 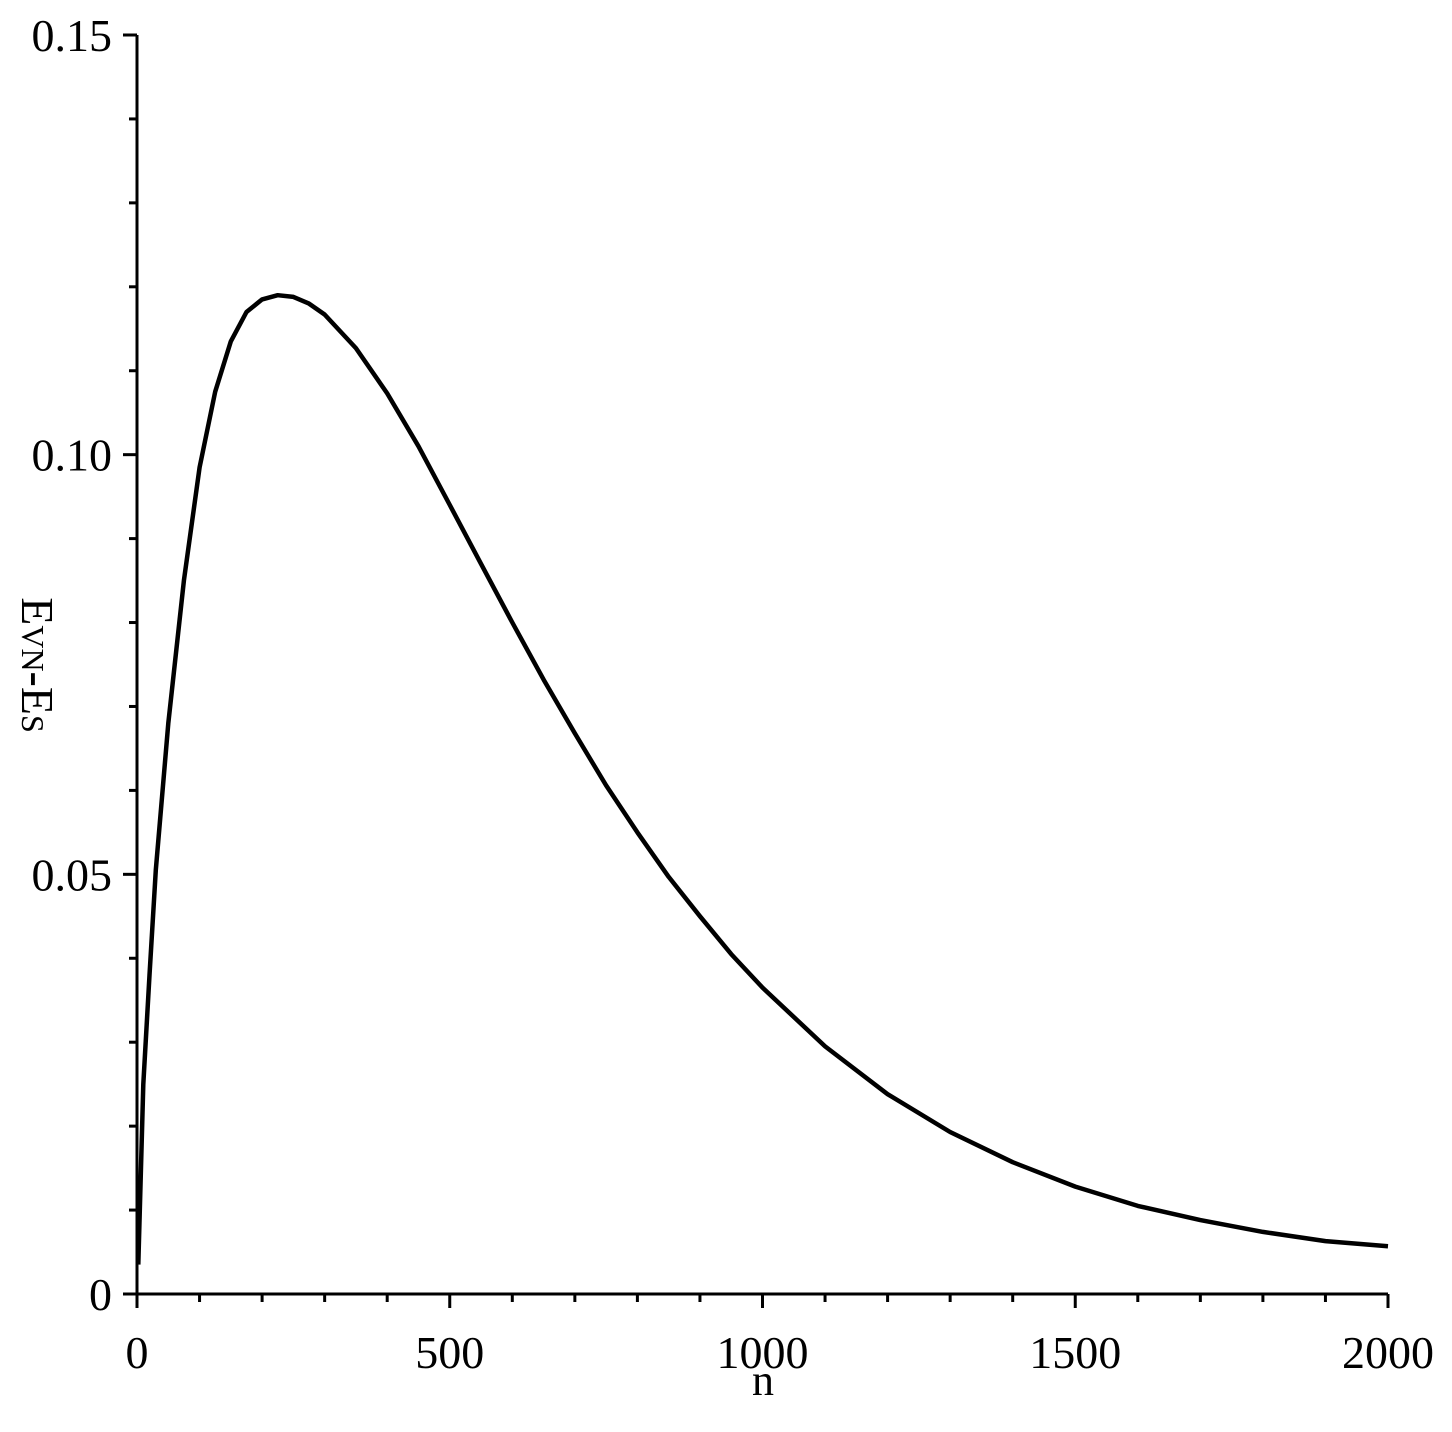 I want to click on y-axis-title: EVN-ES, so click(x=37, y=665).